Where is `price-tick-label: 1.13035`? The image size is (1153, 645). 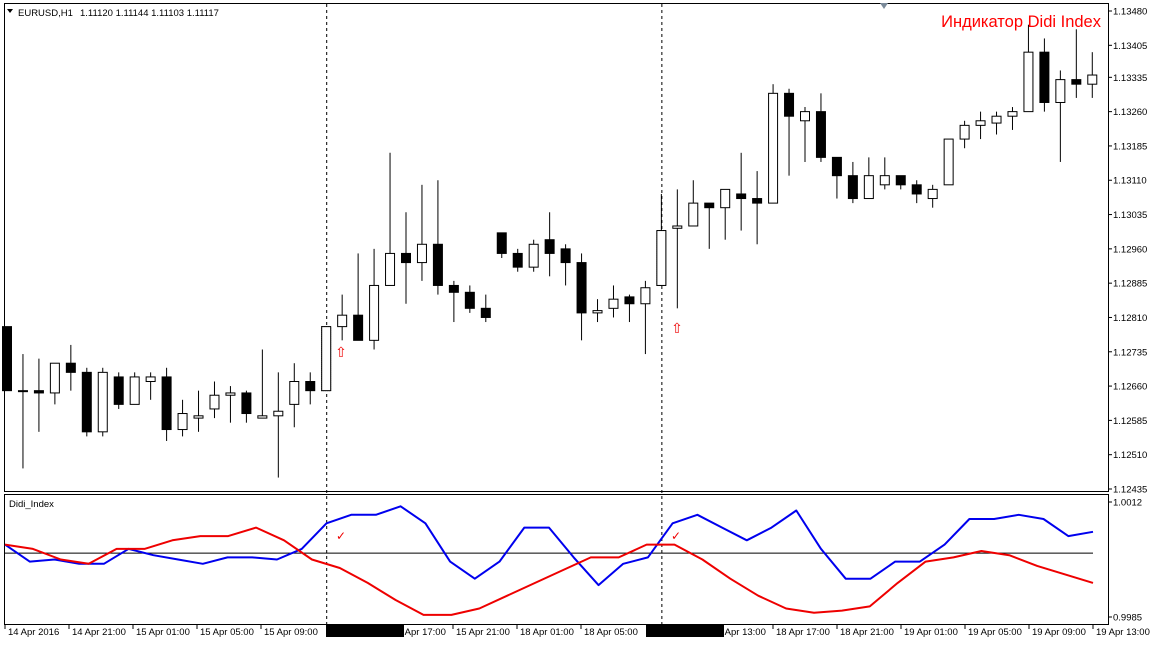 price-tick-label: 1.13035 is located at coordinates (1130, 215).